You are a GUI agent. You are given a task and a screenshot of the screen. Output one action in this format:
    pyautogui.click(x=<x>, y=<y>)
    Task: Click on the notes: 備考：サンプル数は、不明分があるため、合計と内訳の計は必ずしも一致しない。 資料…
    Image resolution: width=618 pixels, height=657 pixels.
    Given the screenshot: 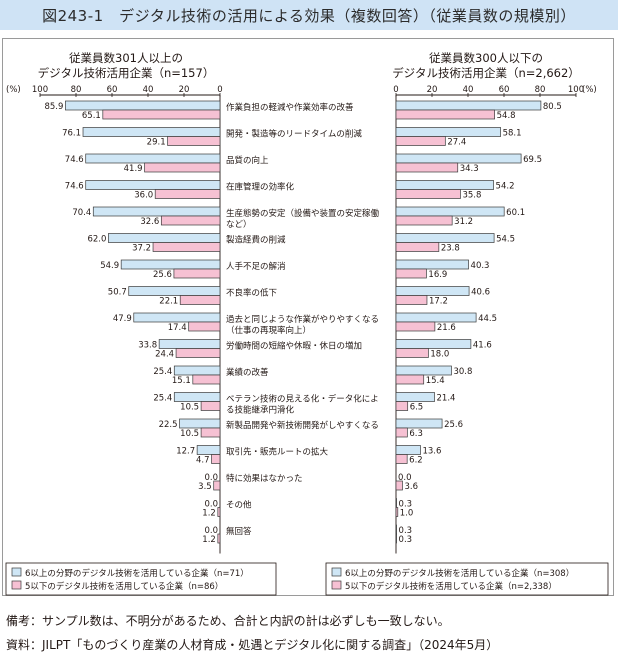 What is the action you would take?
    pyautogui.click(x=252, y=633)
    